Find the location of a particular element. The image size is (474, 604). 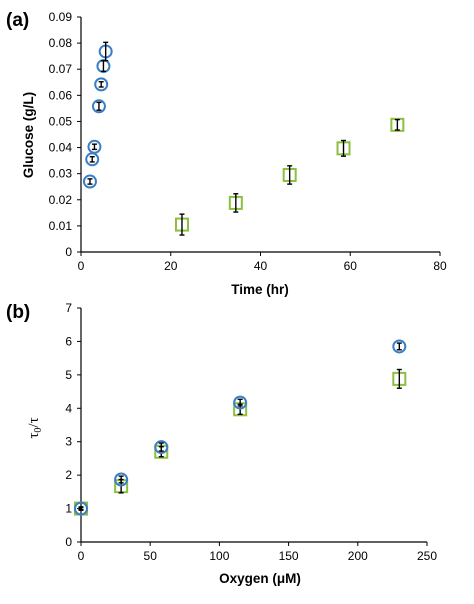

panel-b-x-tick-label: 0 is located at coordinates (81, 556).